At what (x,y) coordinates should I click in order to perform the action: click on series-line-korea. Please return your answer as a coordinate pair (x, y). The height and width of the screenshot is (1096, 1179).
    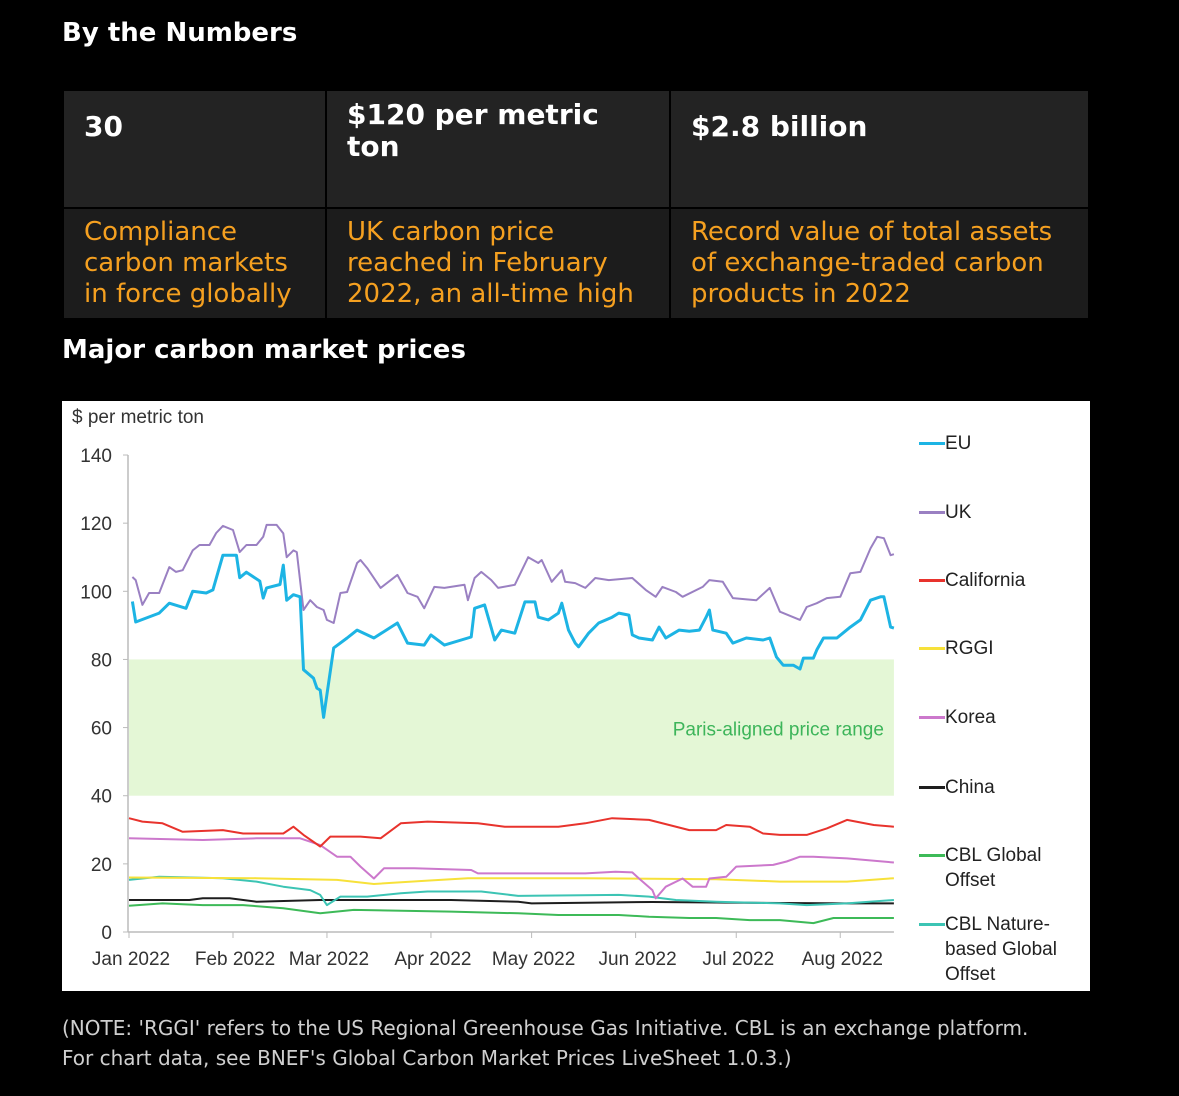
    Looking at the image, I should click on (511, 868).